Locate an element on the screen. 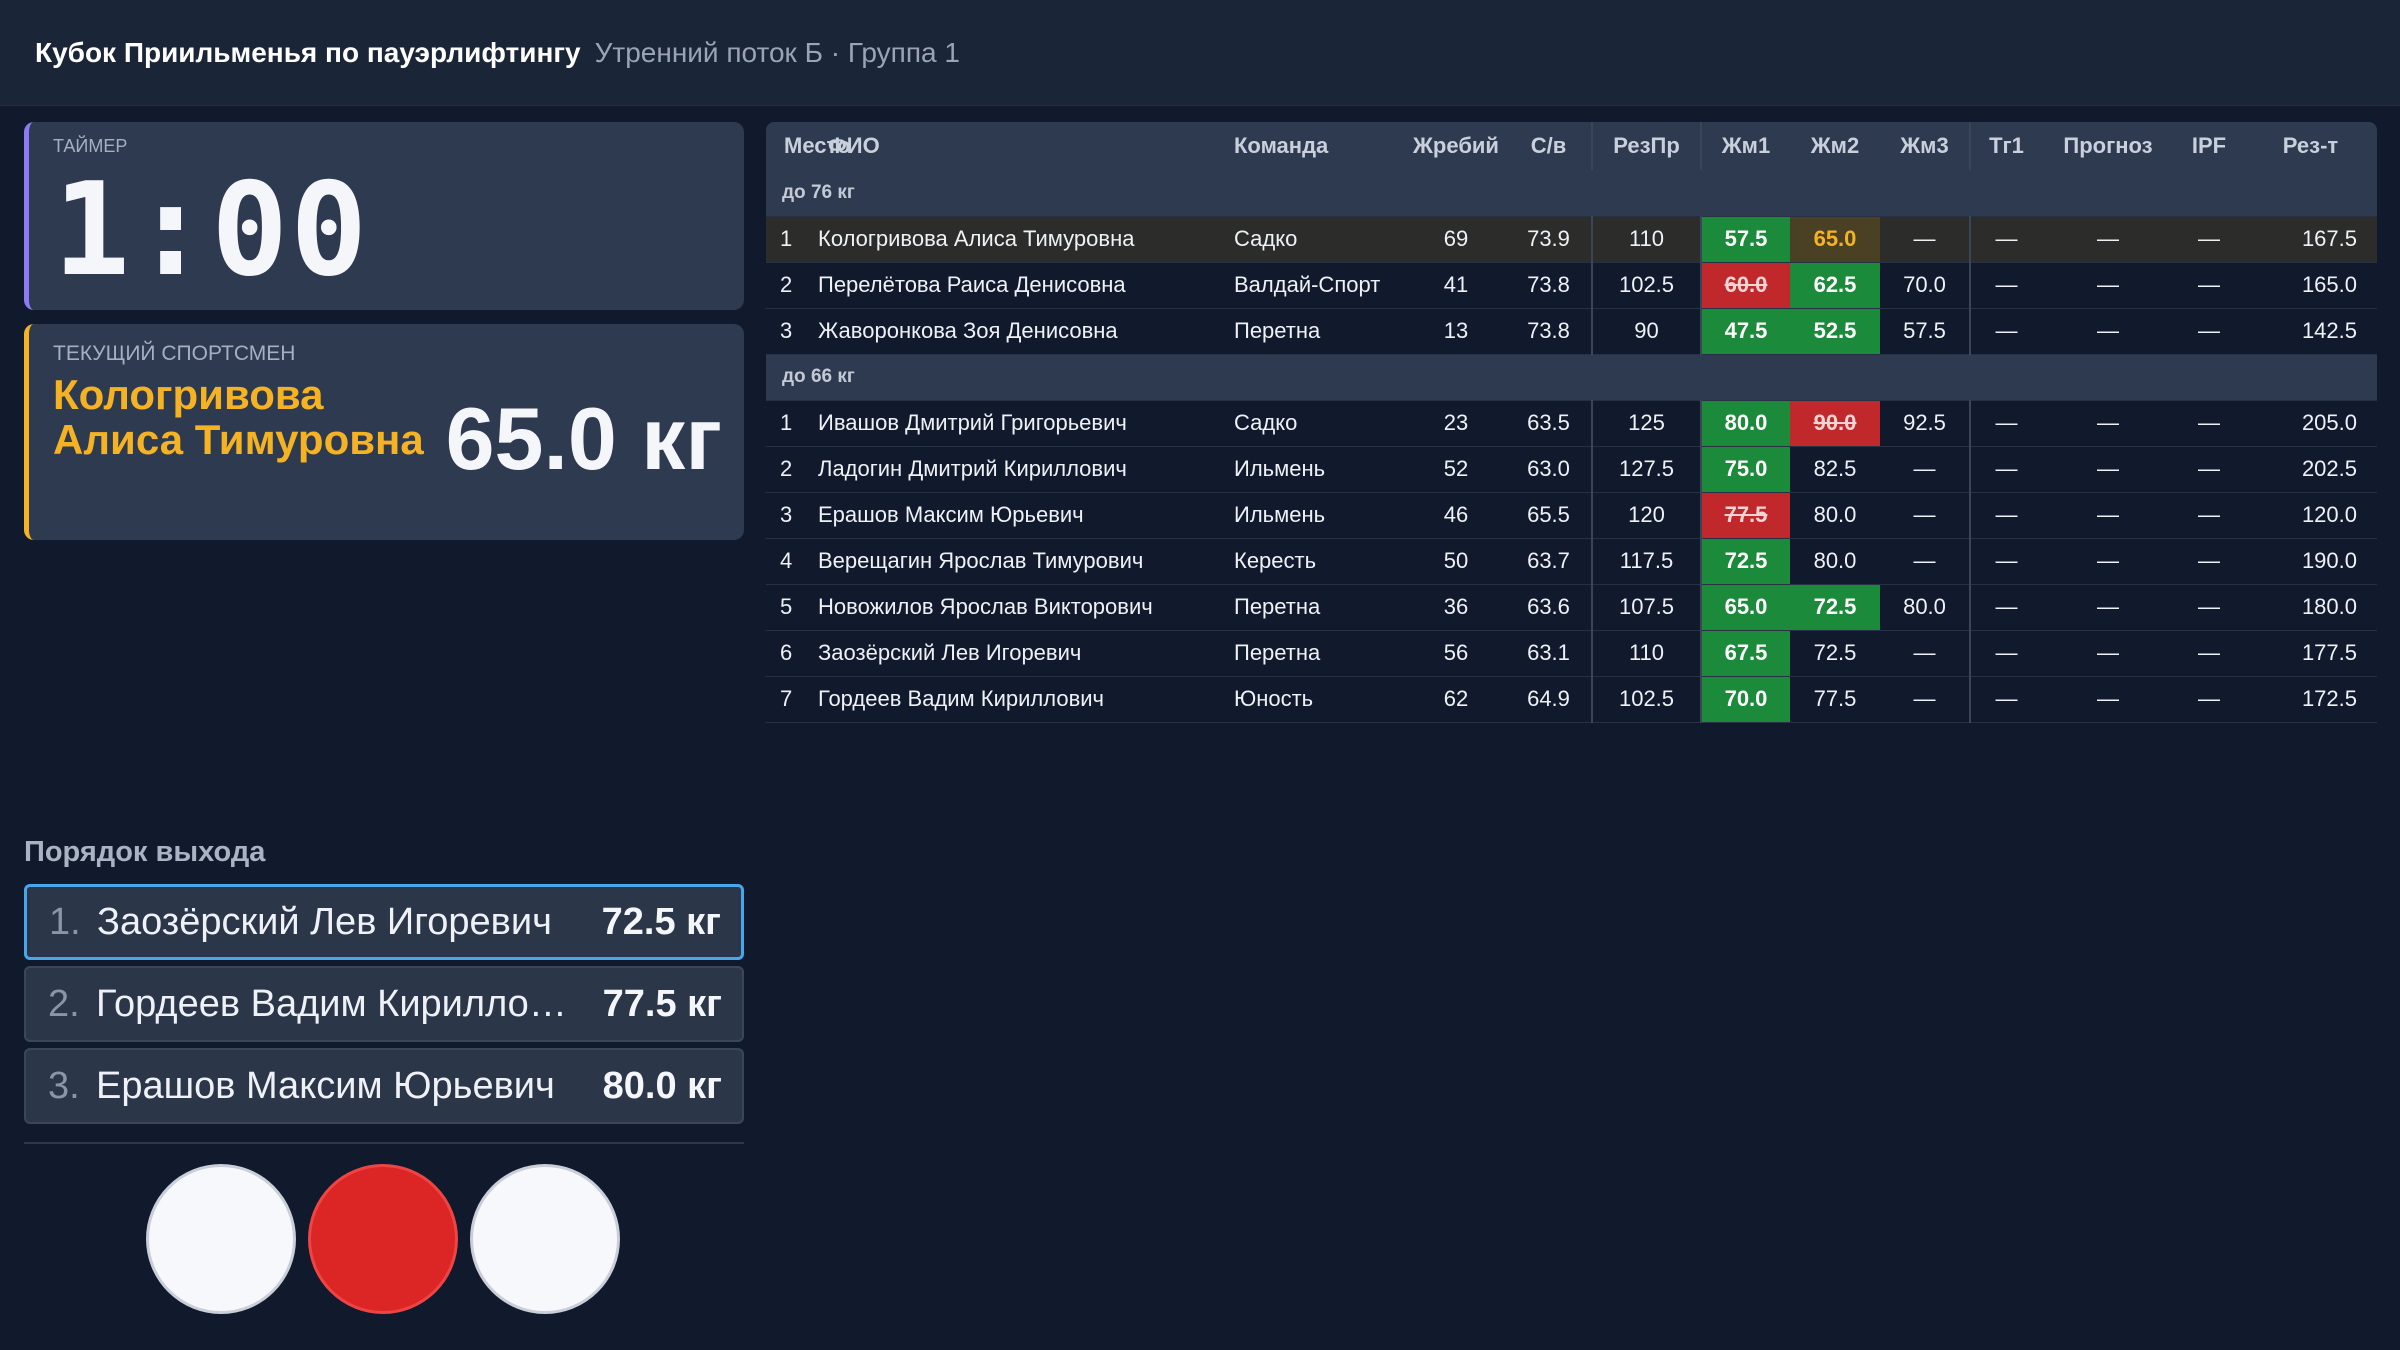 The height and width of the screenshot is (1350, 2400). timer-value: 1:00 is located at coordinates (211, 230).